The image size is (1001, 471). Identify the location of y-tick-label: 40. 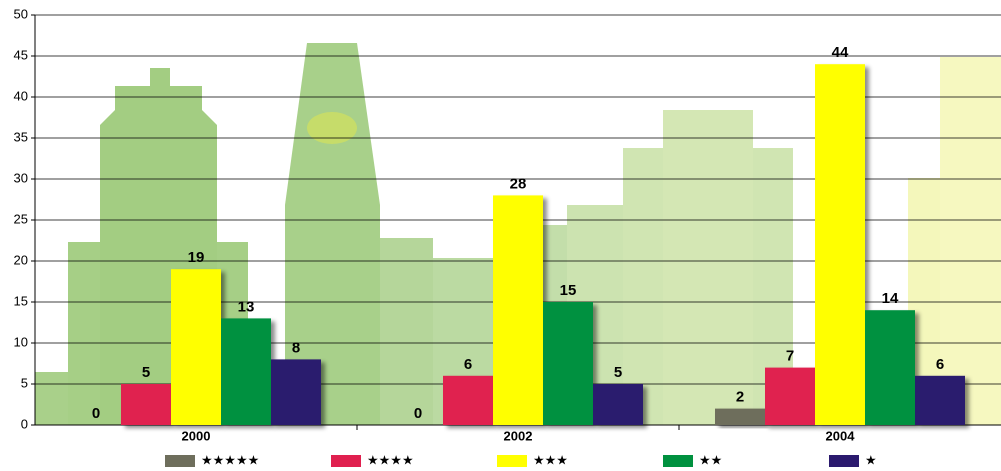
(21, 95).